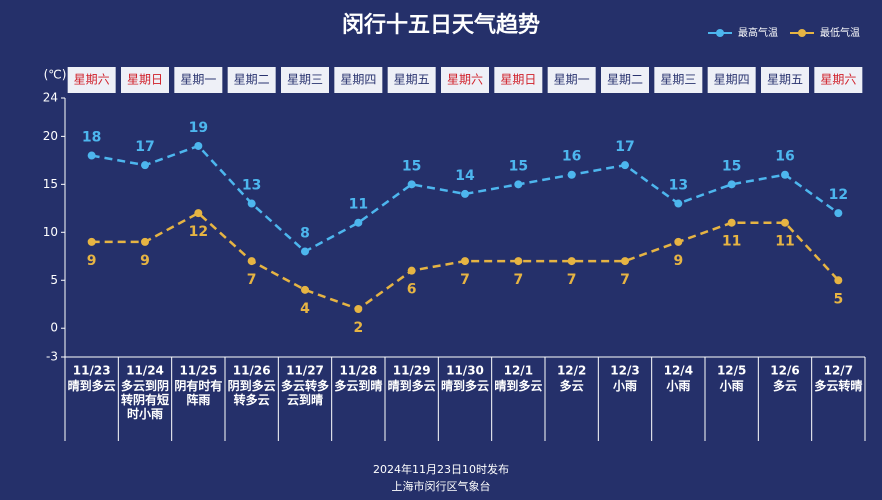 This screenshot has width=882, height=500. What do you see at coordinates (412, 385) in the screenshot?
I see `weather: 晴到多云` at bounding box center [412, 385].